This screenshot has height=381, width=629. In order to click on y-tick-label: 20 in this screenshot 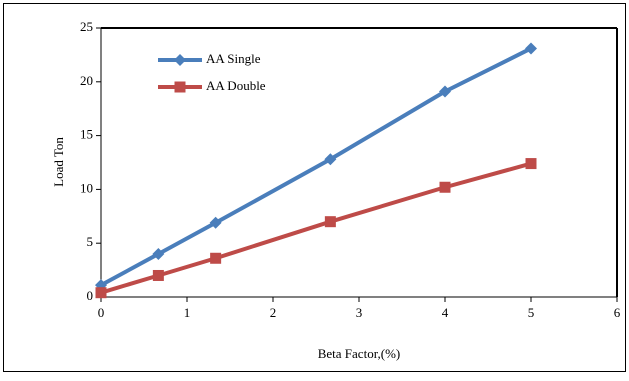, I will do `click(86, 80)`.